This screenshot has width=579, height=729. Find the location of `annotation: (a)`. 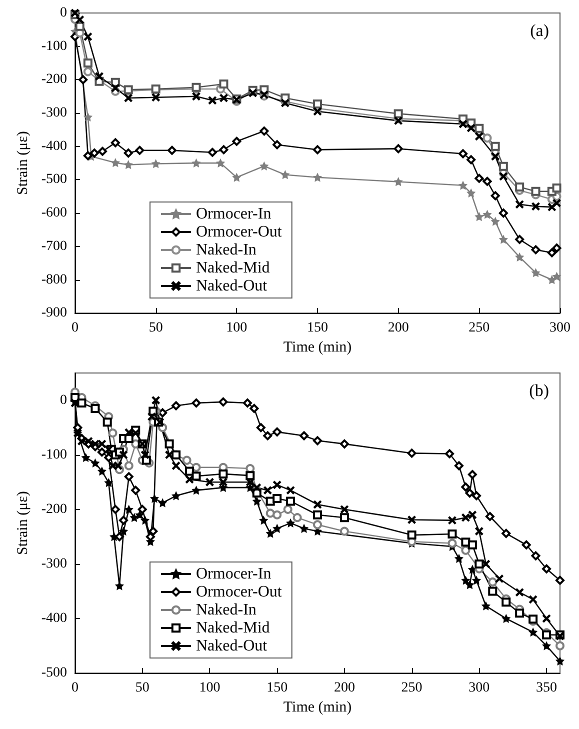

annotation: (a) is located at coordinates (540, 30).